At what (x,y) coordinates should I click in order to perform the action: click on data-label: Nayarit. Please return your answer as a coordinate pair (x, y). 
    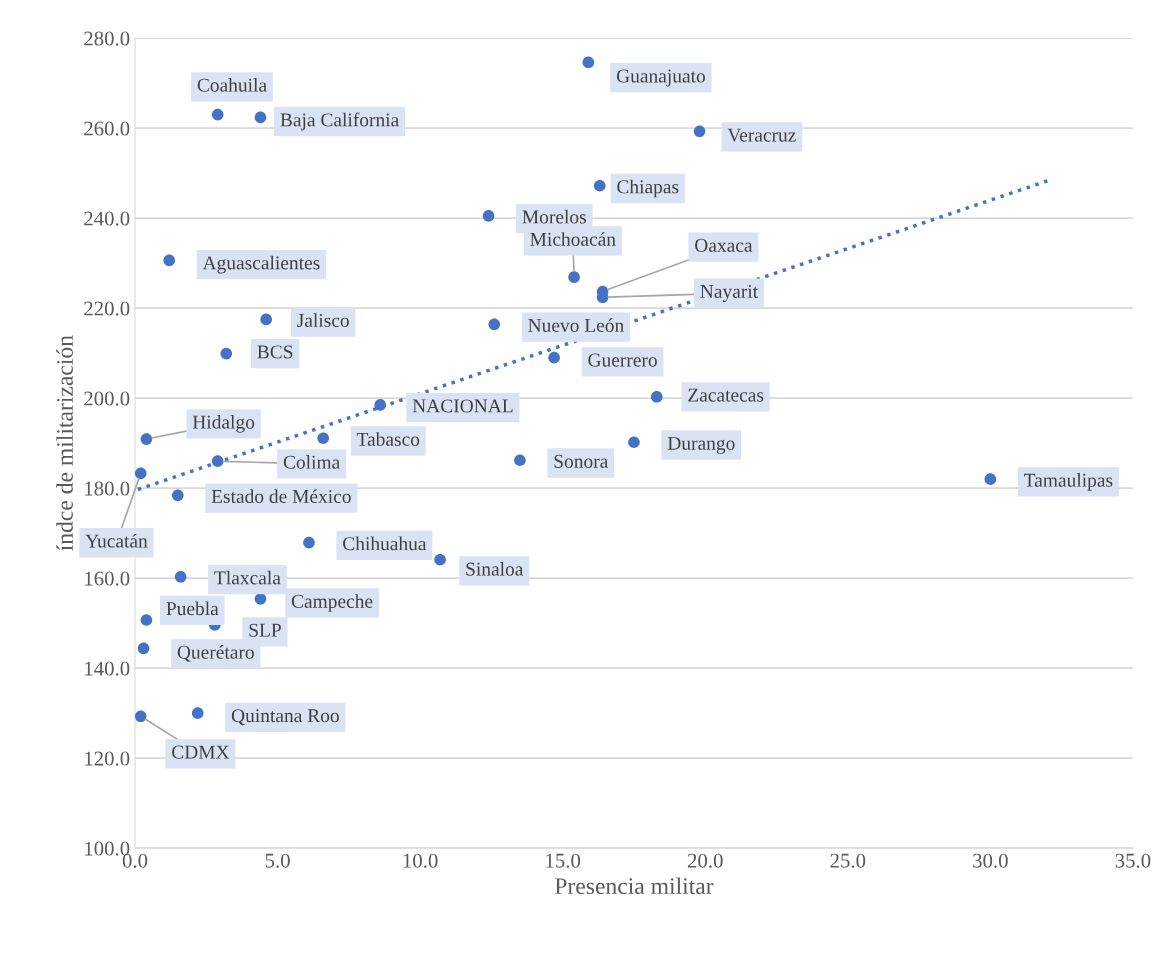
    Looking at the image, I should click on (729, 293).